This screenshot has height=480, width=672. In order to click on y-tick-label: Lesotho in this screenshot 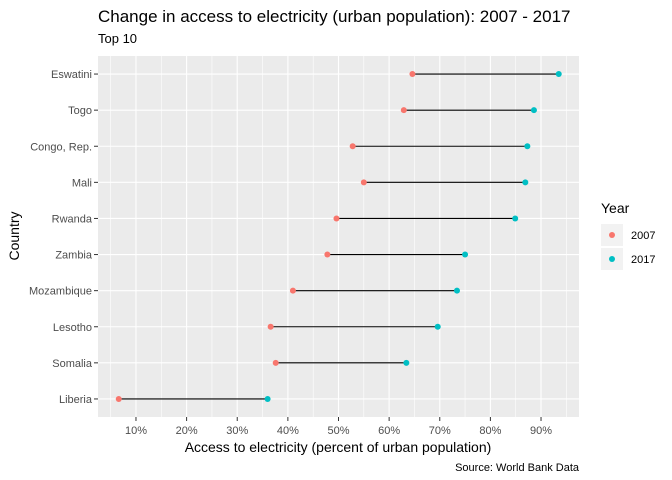, I will do `click(72, 328)`.